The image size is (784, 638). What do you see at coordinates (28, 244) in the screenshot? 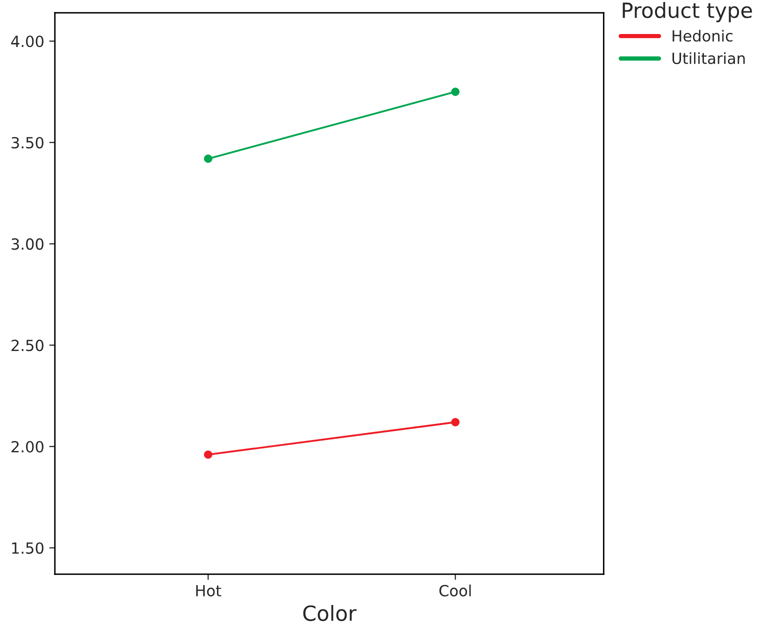
I see `y-tick-label: 3.00` at bounding box center [28, 244].